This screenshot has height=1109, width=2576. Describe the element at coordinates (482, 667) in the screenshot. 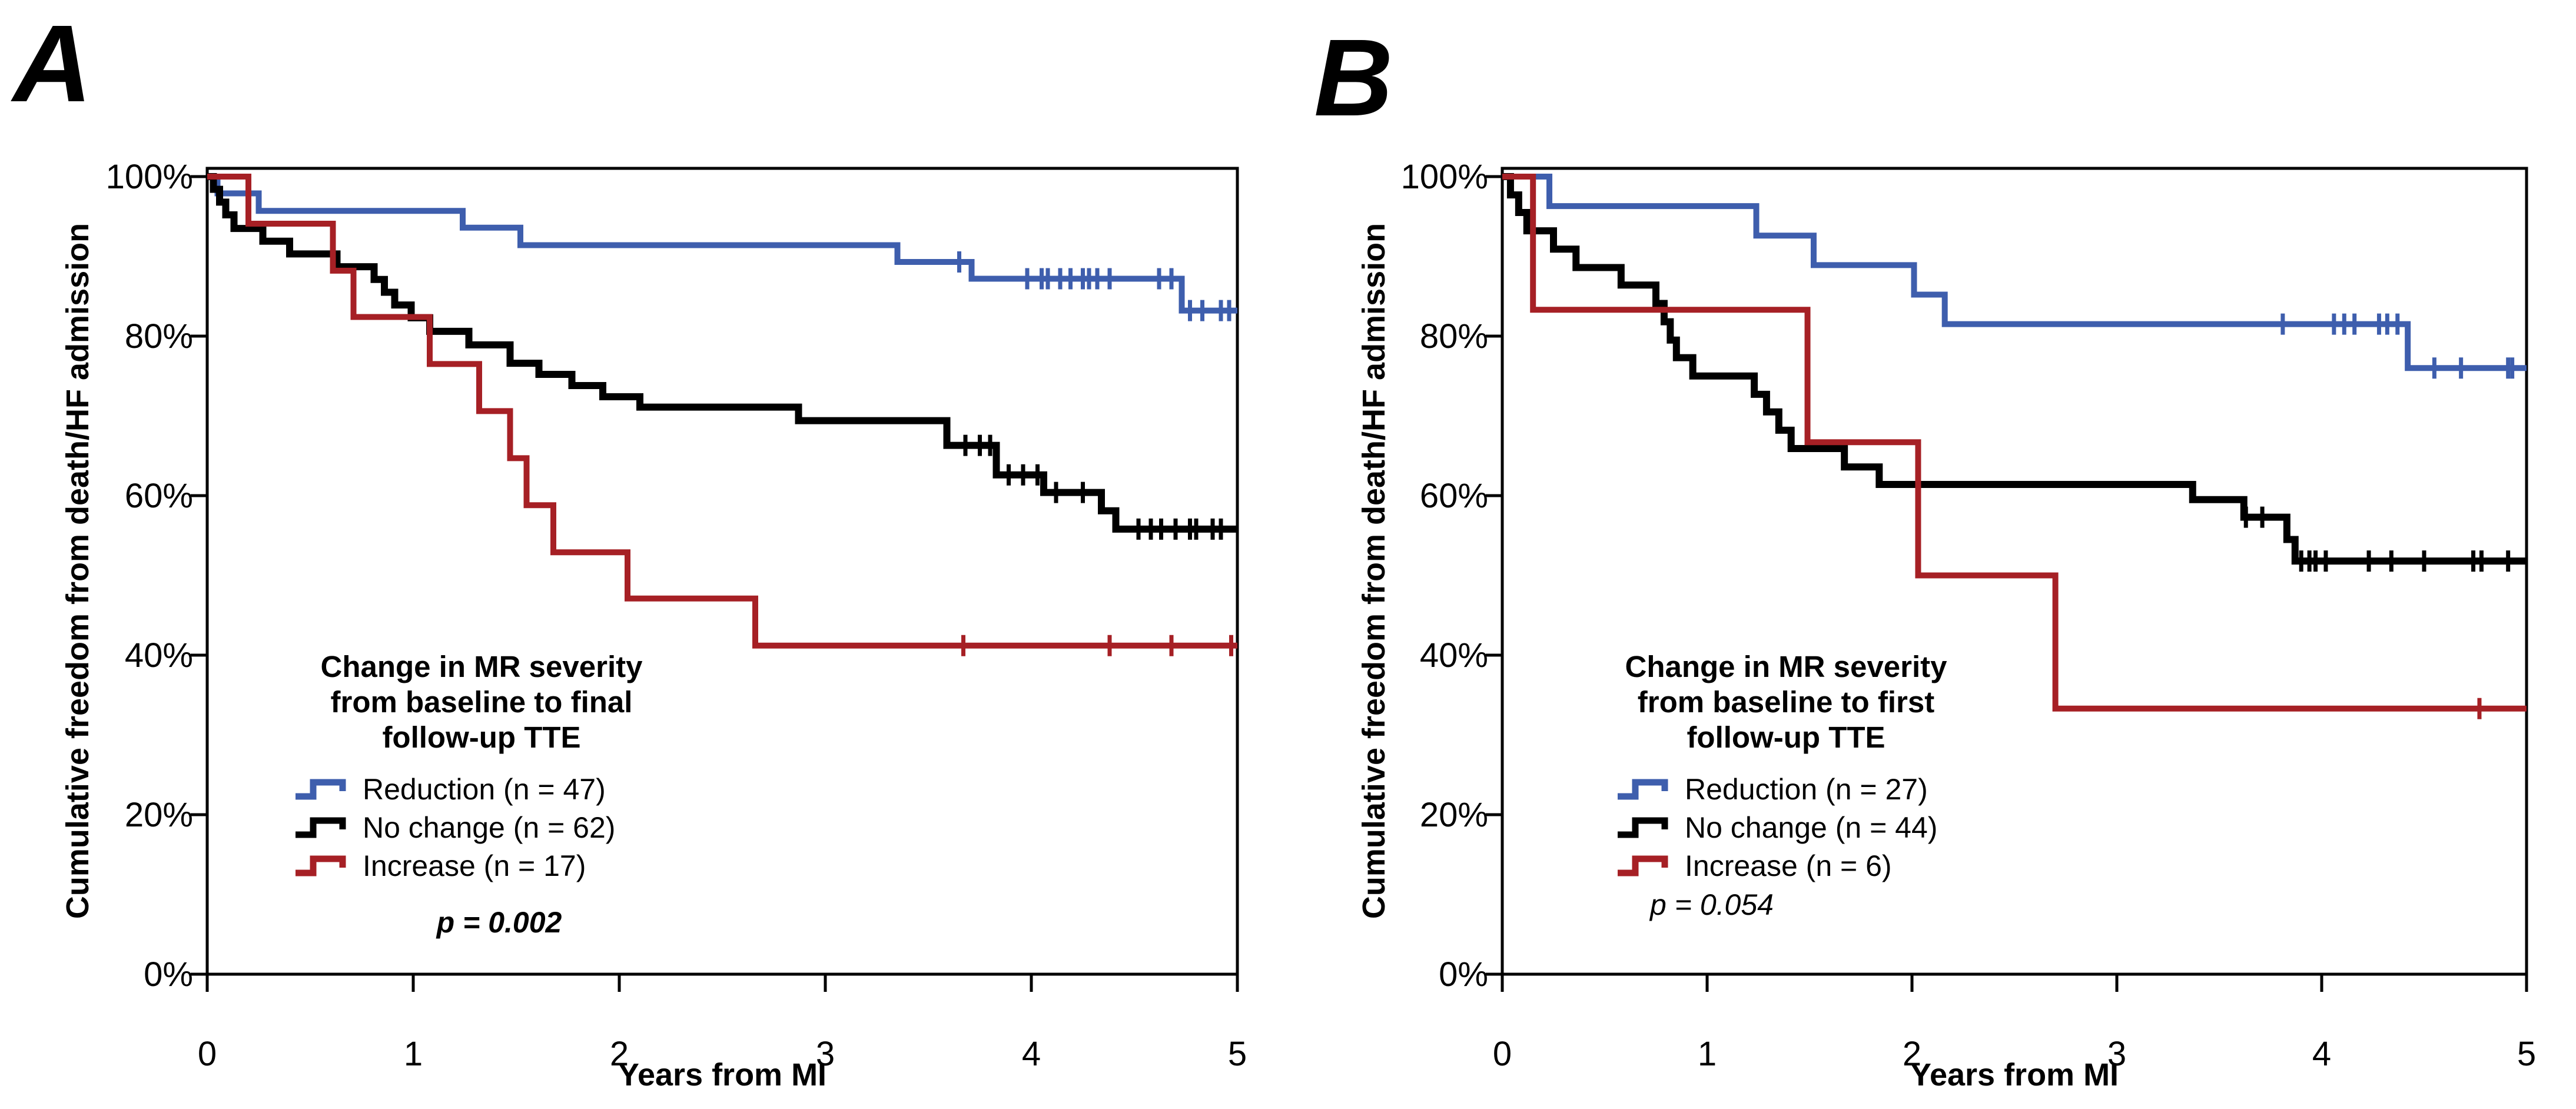

I see `legend-title-a-line1: Change in MR severity` at that location.